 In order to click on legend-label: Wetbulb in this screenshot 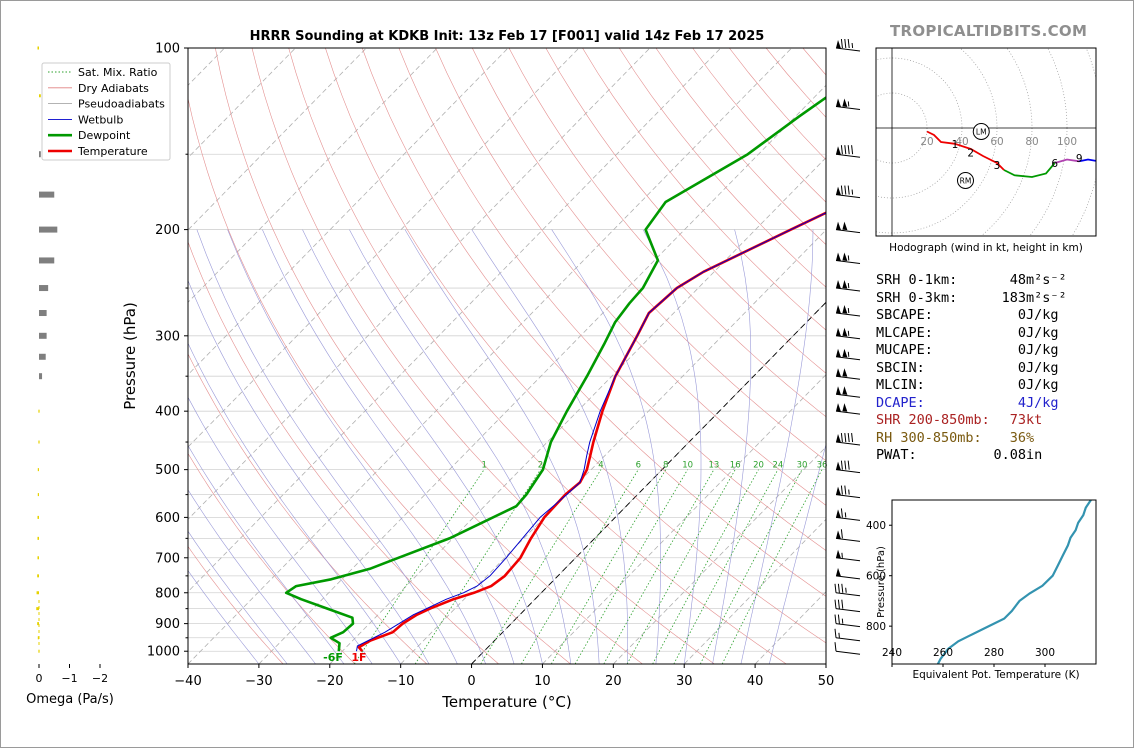, I will do `click(100, 119)`.